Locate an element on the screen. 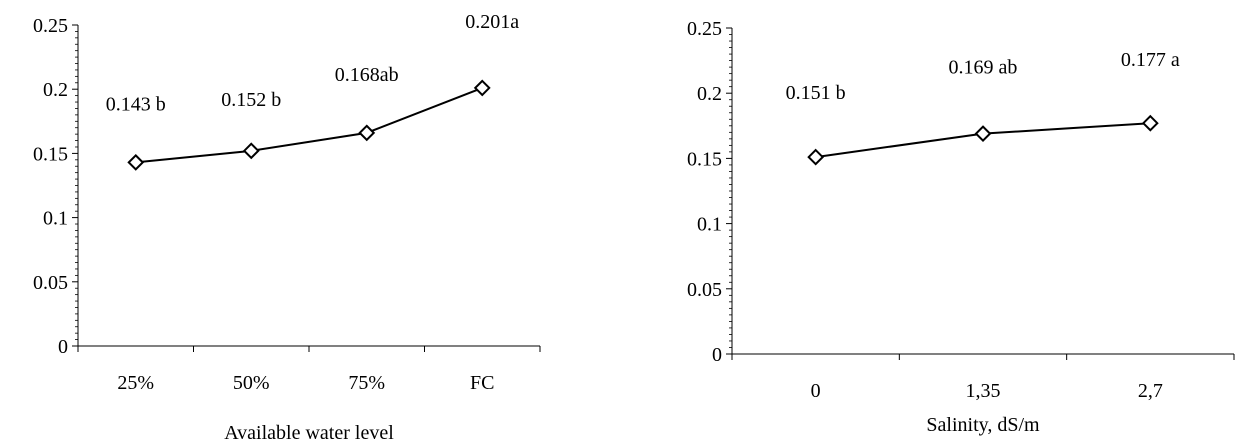 The width and height of the screenshot is (1245, 445). data-label: 0.143 b is located at coordinates (136, 104).